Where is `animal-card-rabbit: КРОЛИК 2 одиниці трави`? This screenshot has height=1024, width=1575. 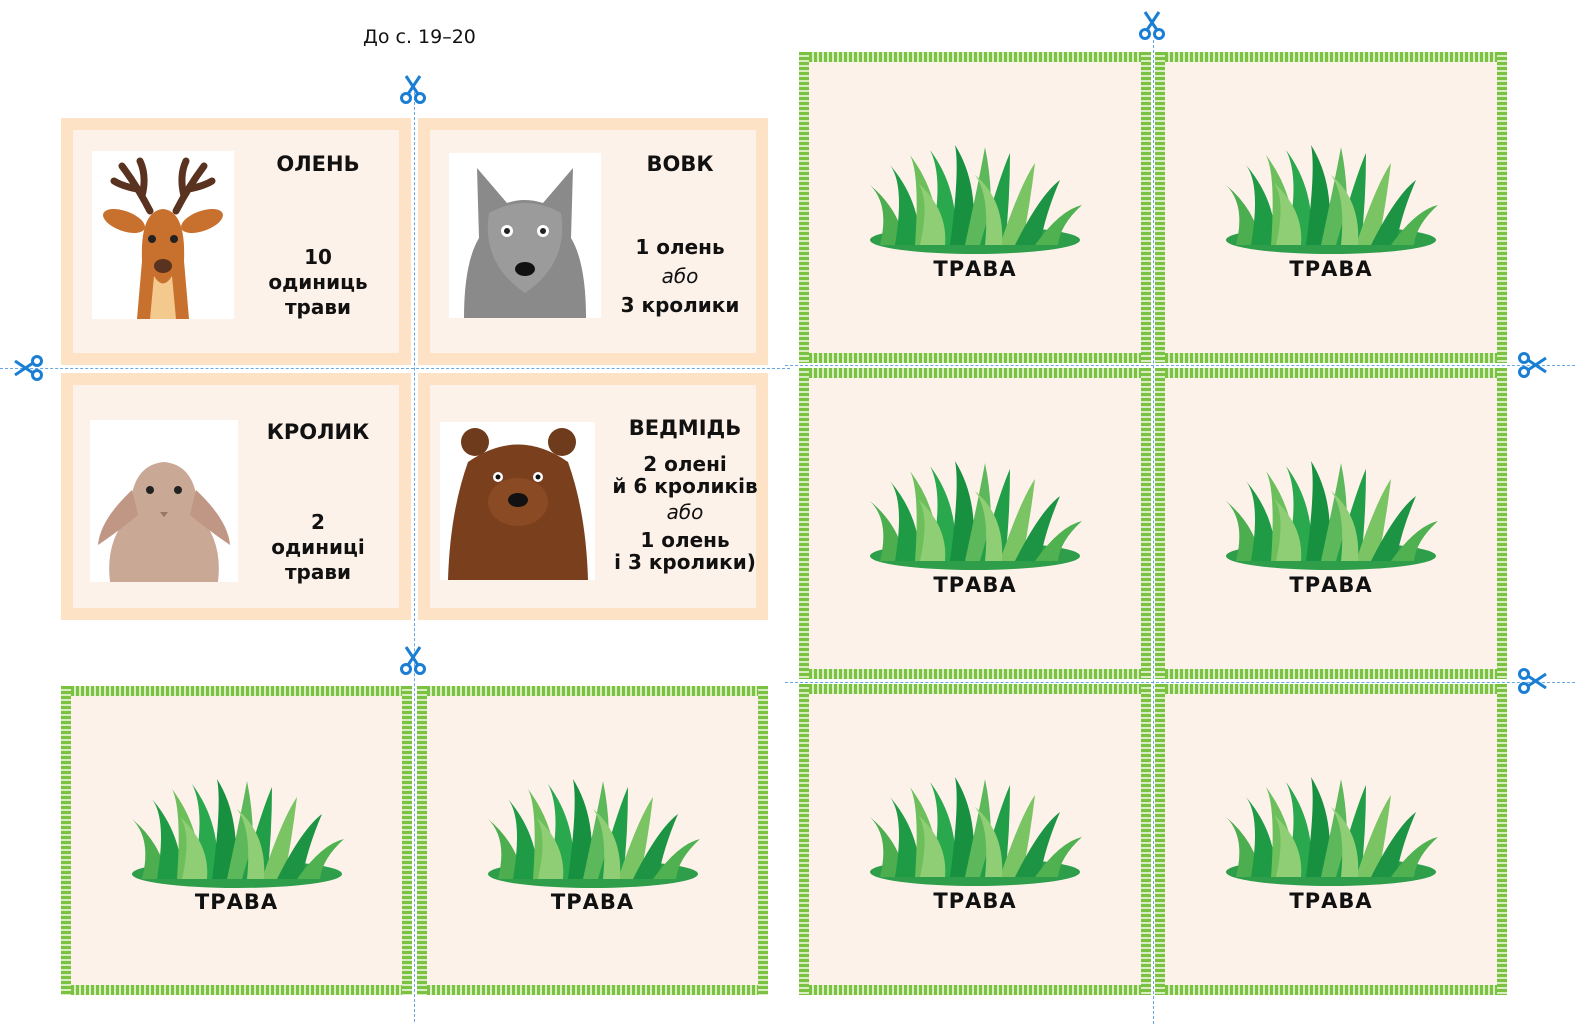 animal-card-rabbit: КРОЛИК 2 одиниці трави is located at coordinates (236, 496).